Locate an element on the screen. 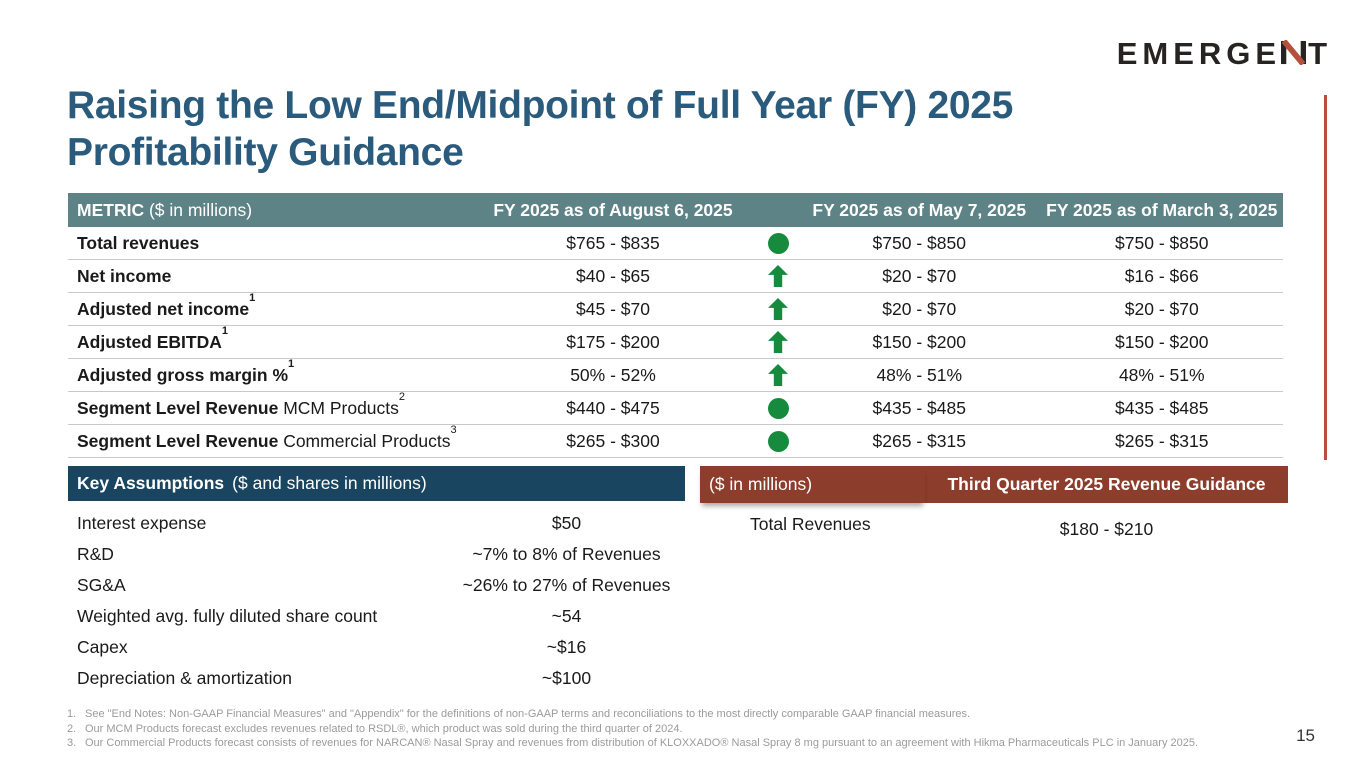  value-march: $150 - $200 is located at coordinates (1162, 341).